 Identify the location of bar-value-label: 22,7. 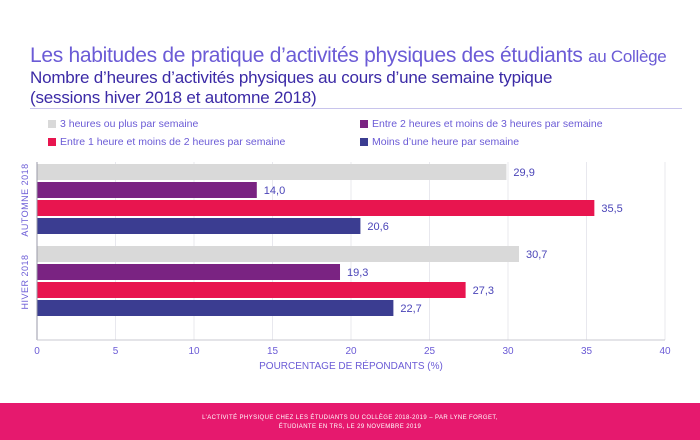
(410, 309).